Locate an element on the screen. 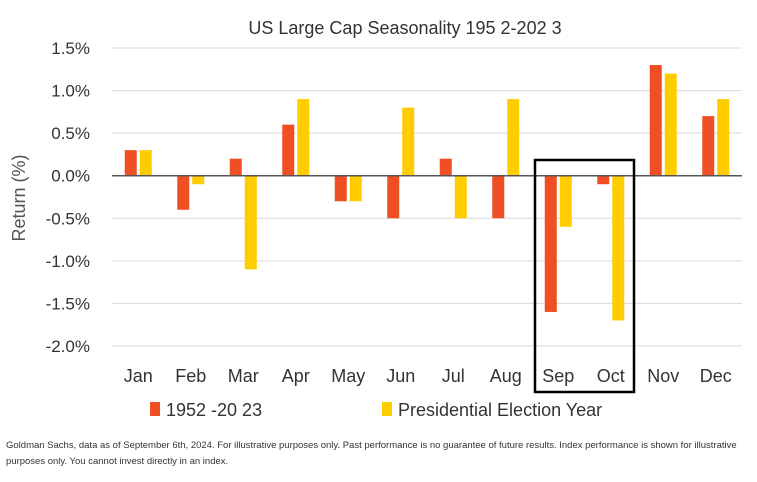 The height and width of the screenshot is (482, 757). y-tick-label: -1.0% is located at coordinates (68, 261).